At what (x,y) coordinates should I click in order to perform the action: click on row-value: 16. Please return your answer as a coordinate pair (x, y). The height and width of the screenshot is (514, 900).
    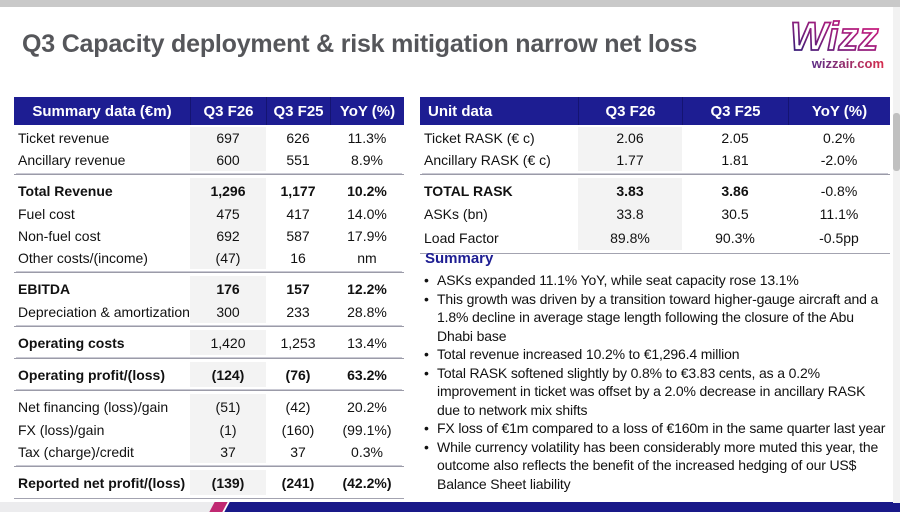
    Looking at the image, I should click on (298, 258).